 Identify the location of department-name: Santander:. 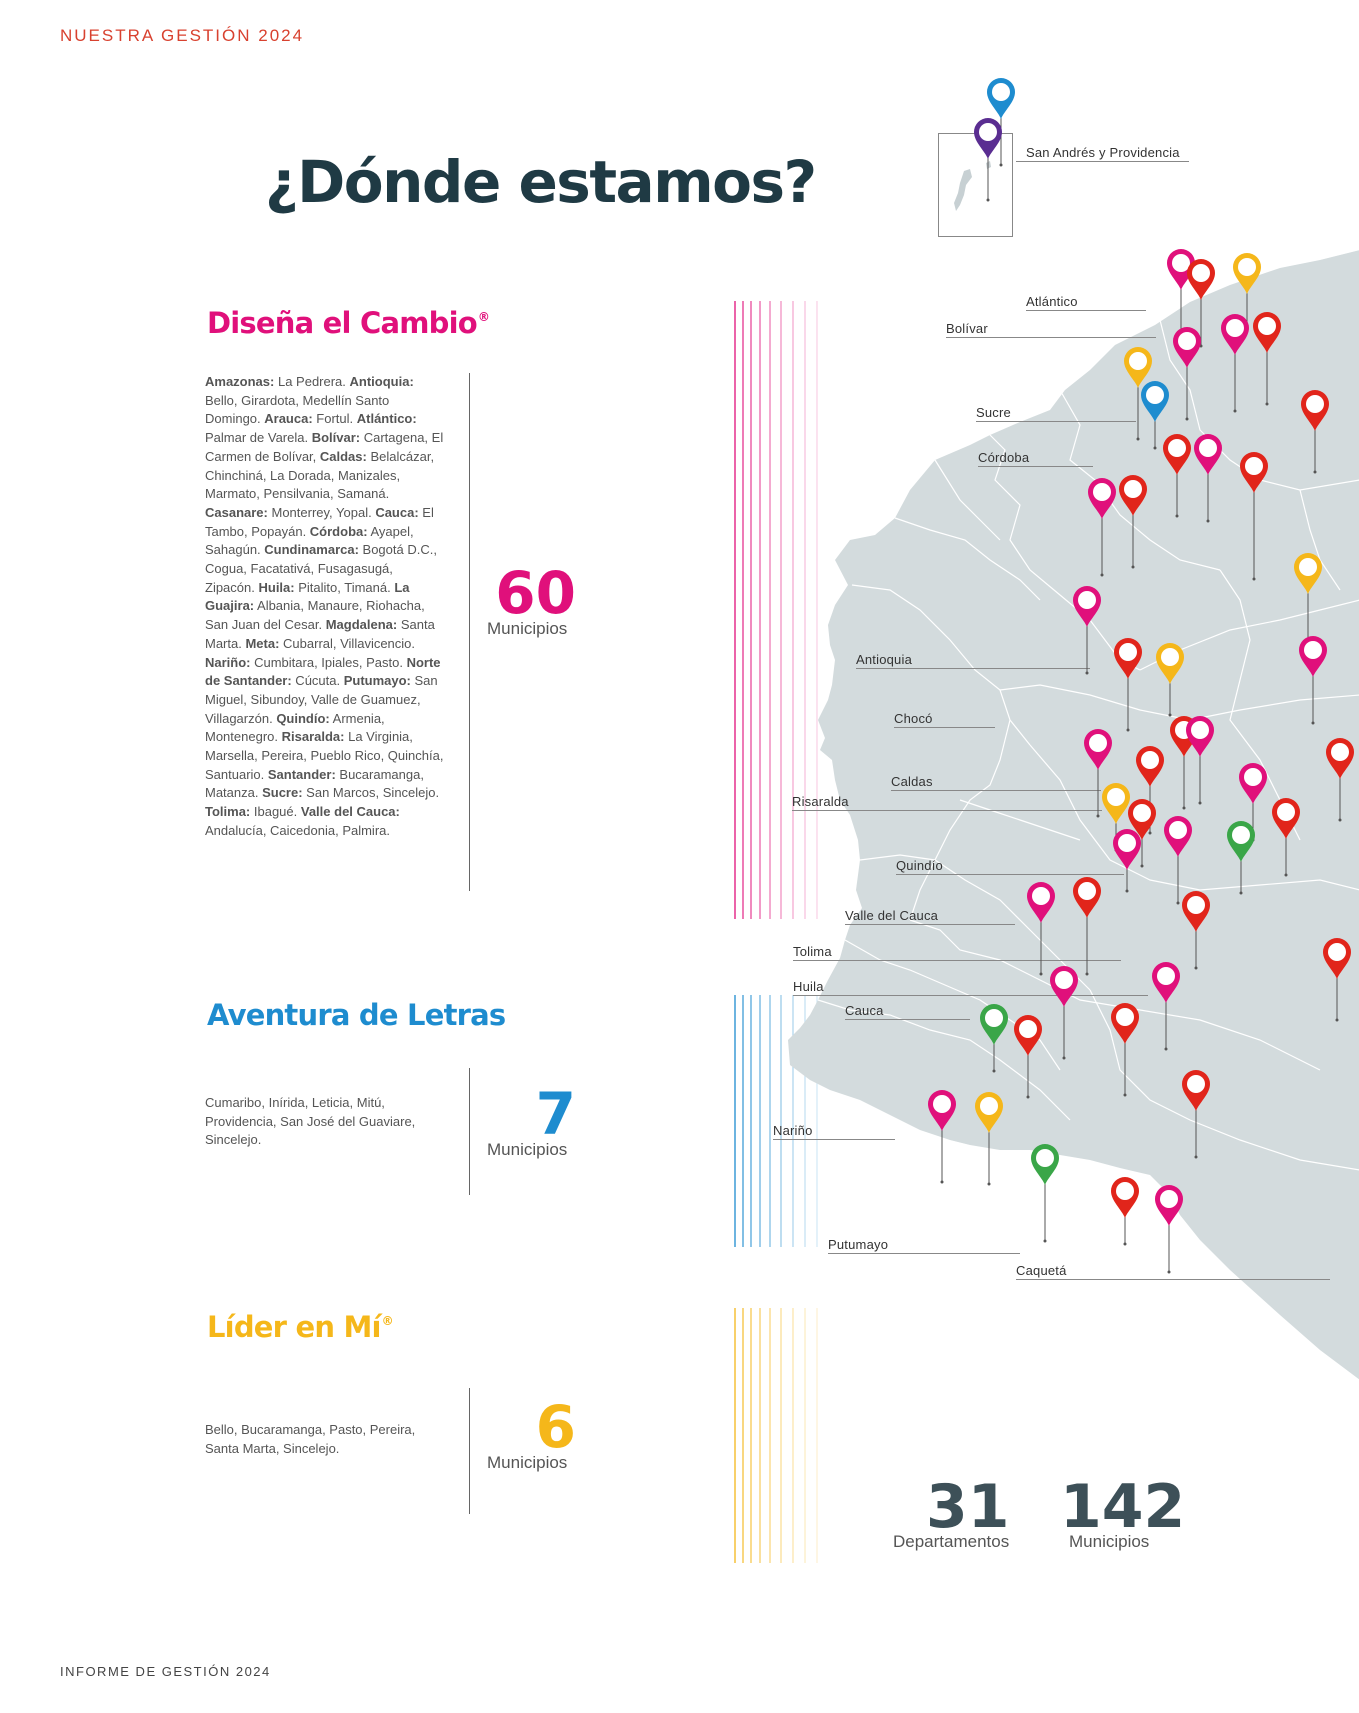
(301, 774).